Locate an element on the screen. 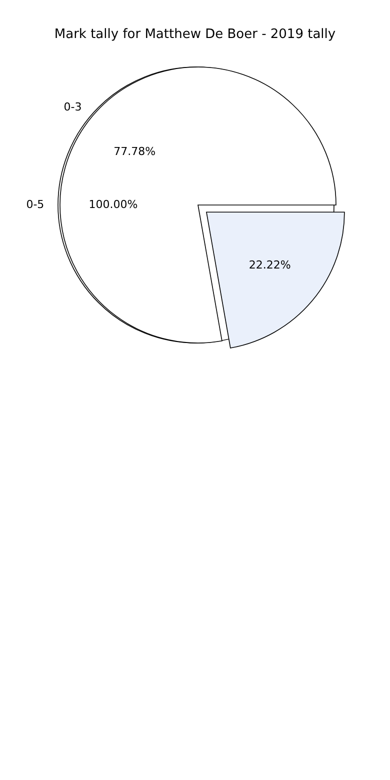  chart-title: Mark tally for Matthew De Boer - 2019 tally is located at coordinates (195, 34).